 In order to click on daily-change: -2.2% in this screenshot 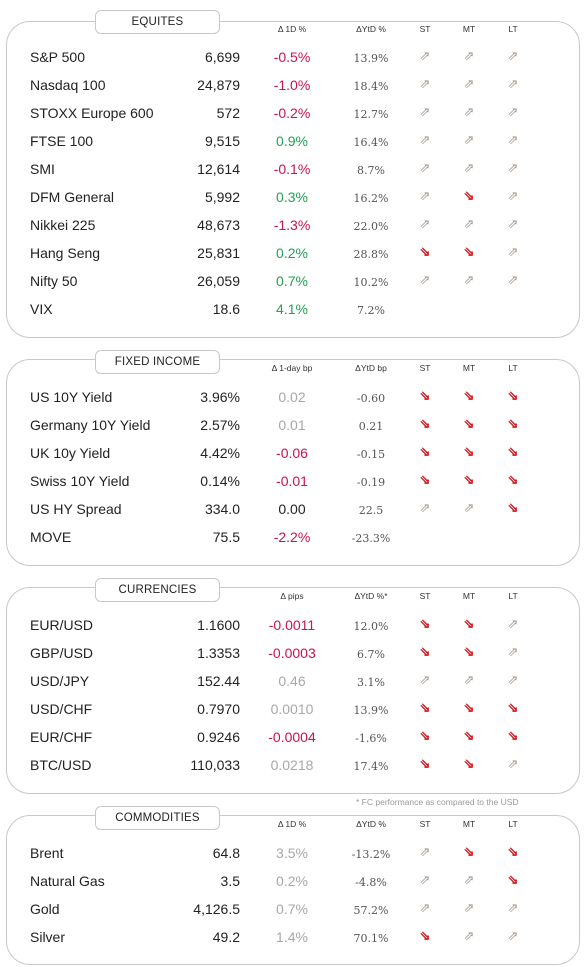, I will do `click(292, 537)`.